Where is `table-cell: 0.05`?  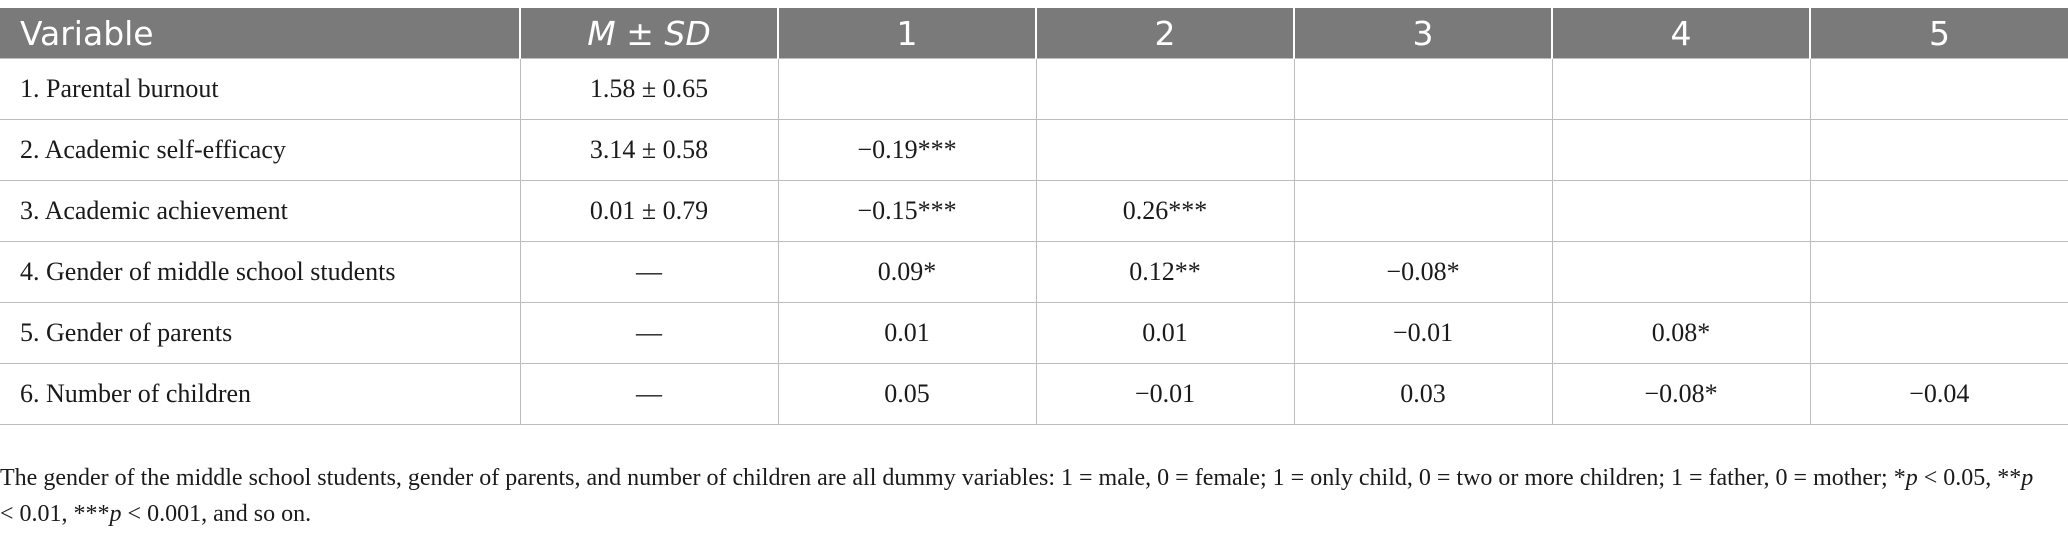
table-cell: 0.05 is located at coordinates (907, 394).